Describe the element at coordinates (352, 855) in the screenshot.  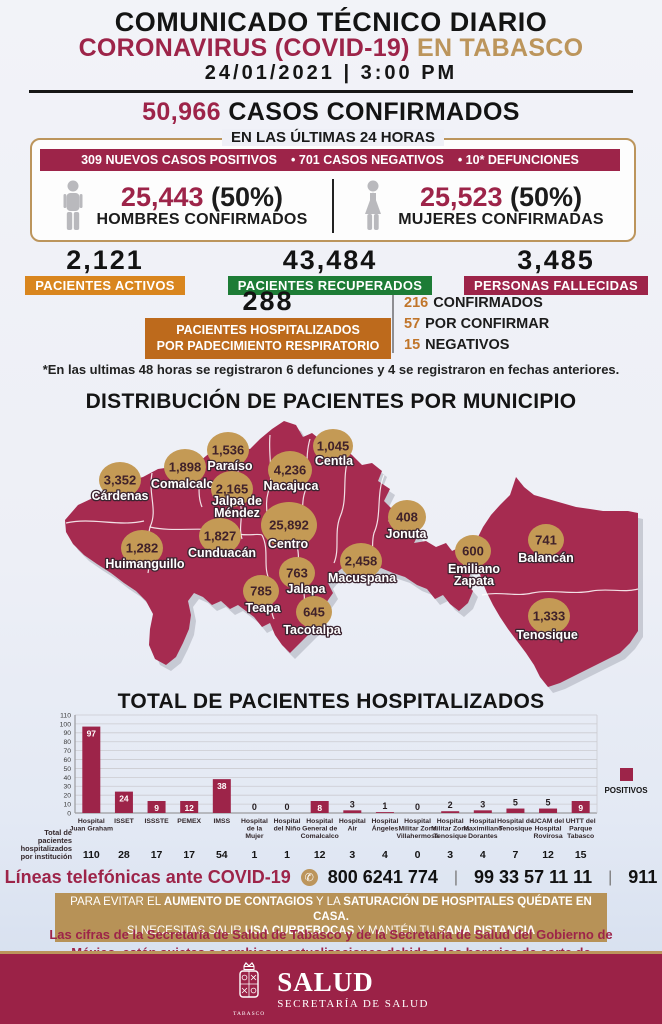
I see `total-value: 3` at that location.